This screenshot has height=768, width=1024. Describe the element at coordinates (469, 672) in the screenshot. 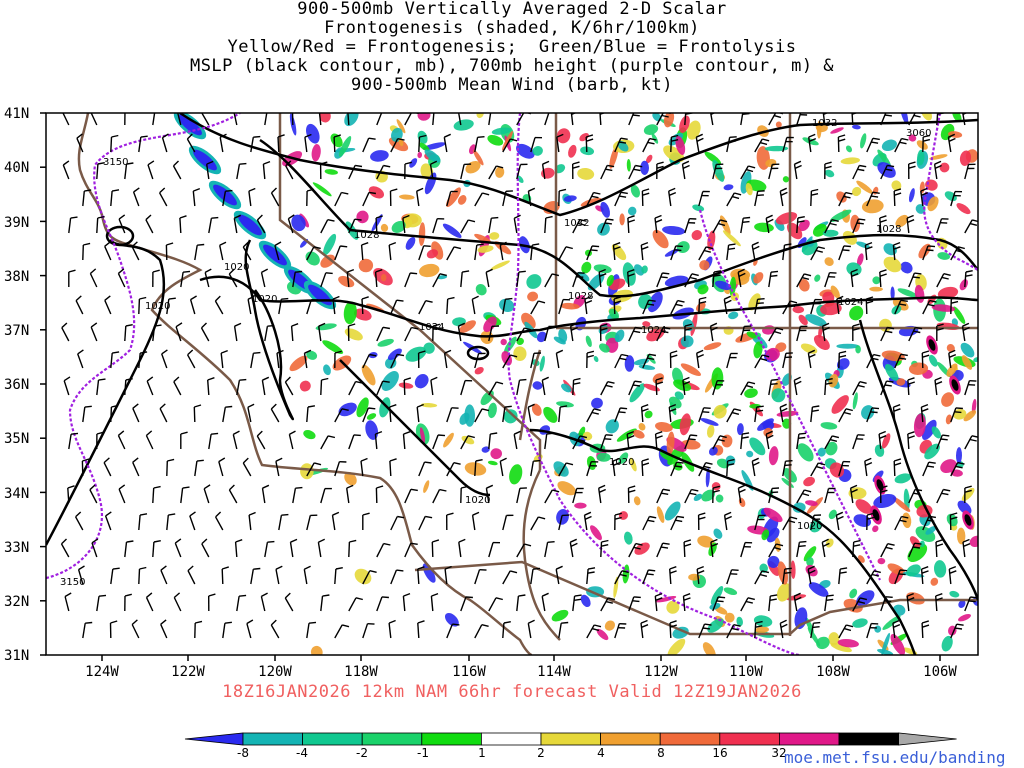

I see `lon-label: 116W` at that location.